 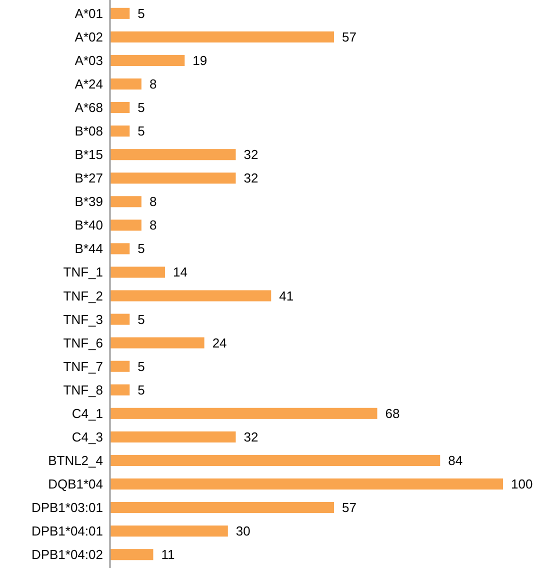 I want to click on data-label: 14, so click(x=180, y=272).